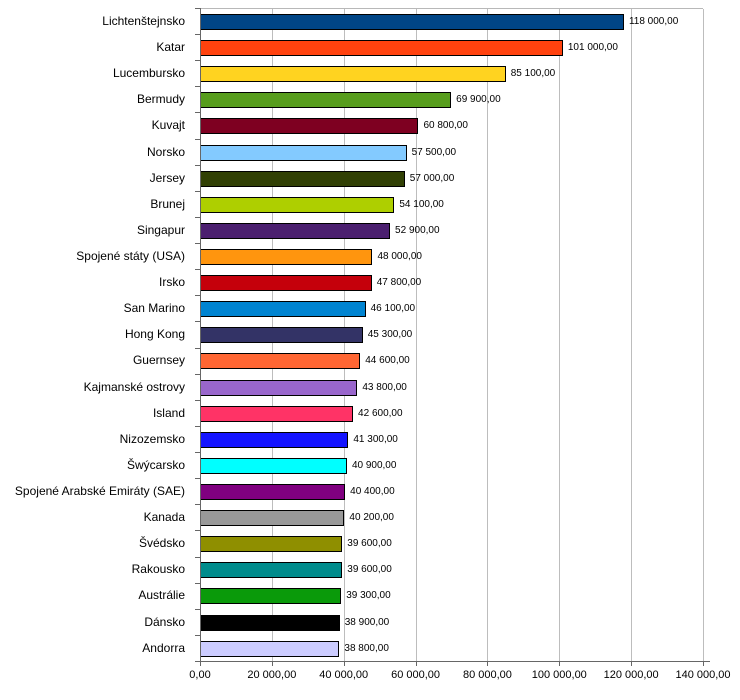  Describe the element at coordinates (367, 622) in the screenshot. I see `bar-value-label: 38 900,00` at that location.